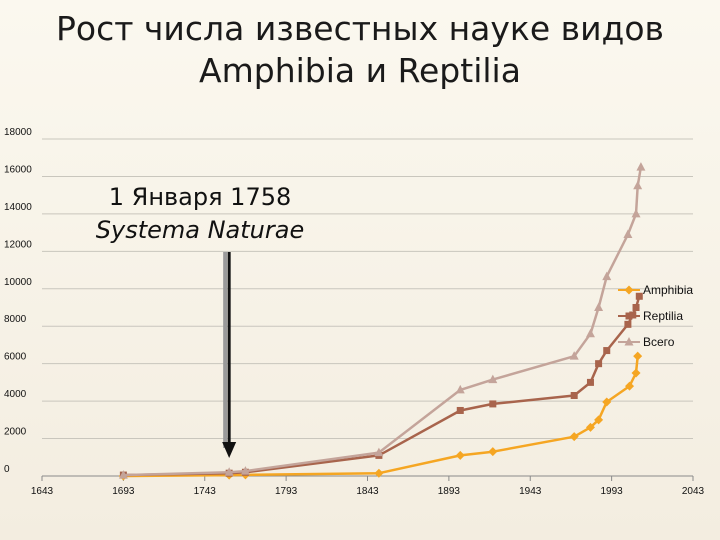 This screenshot has height=540, width=720. Describe the element at coordinates (15, 357) in the screenshot. I see `y-tick-label: 6000` at that location.